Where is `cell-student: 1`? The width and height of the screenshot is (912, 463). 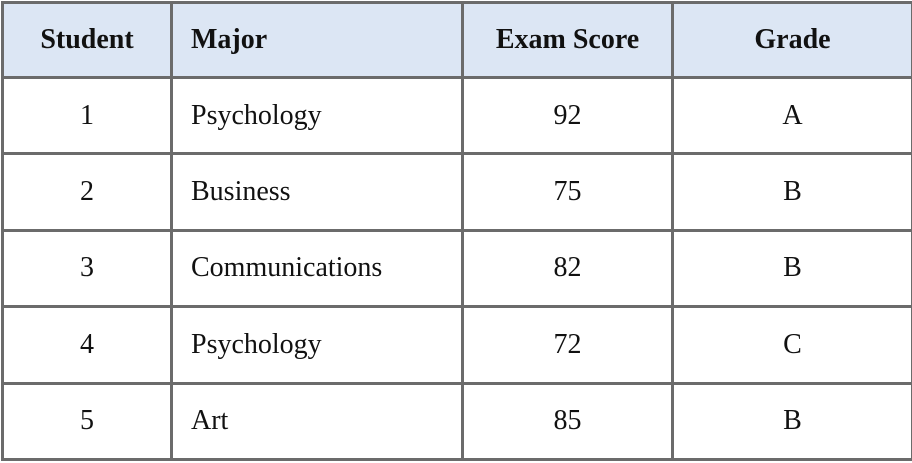
cell-student: 1 is located at coordinates (87, 116).